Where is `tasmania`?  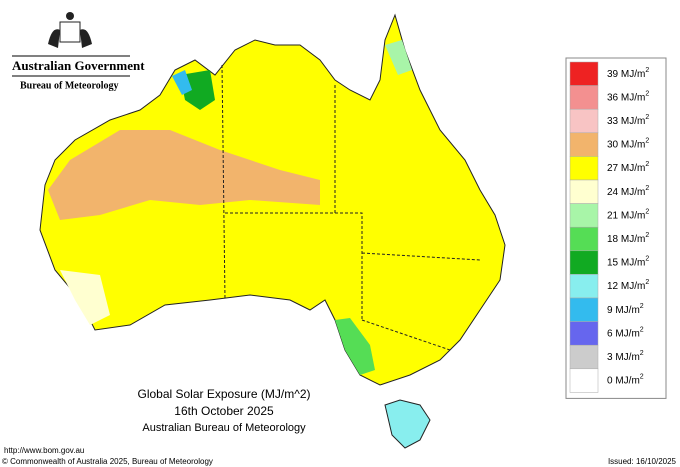
tasmania is located at coordinates (407, 424).